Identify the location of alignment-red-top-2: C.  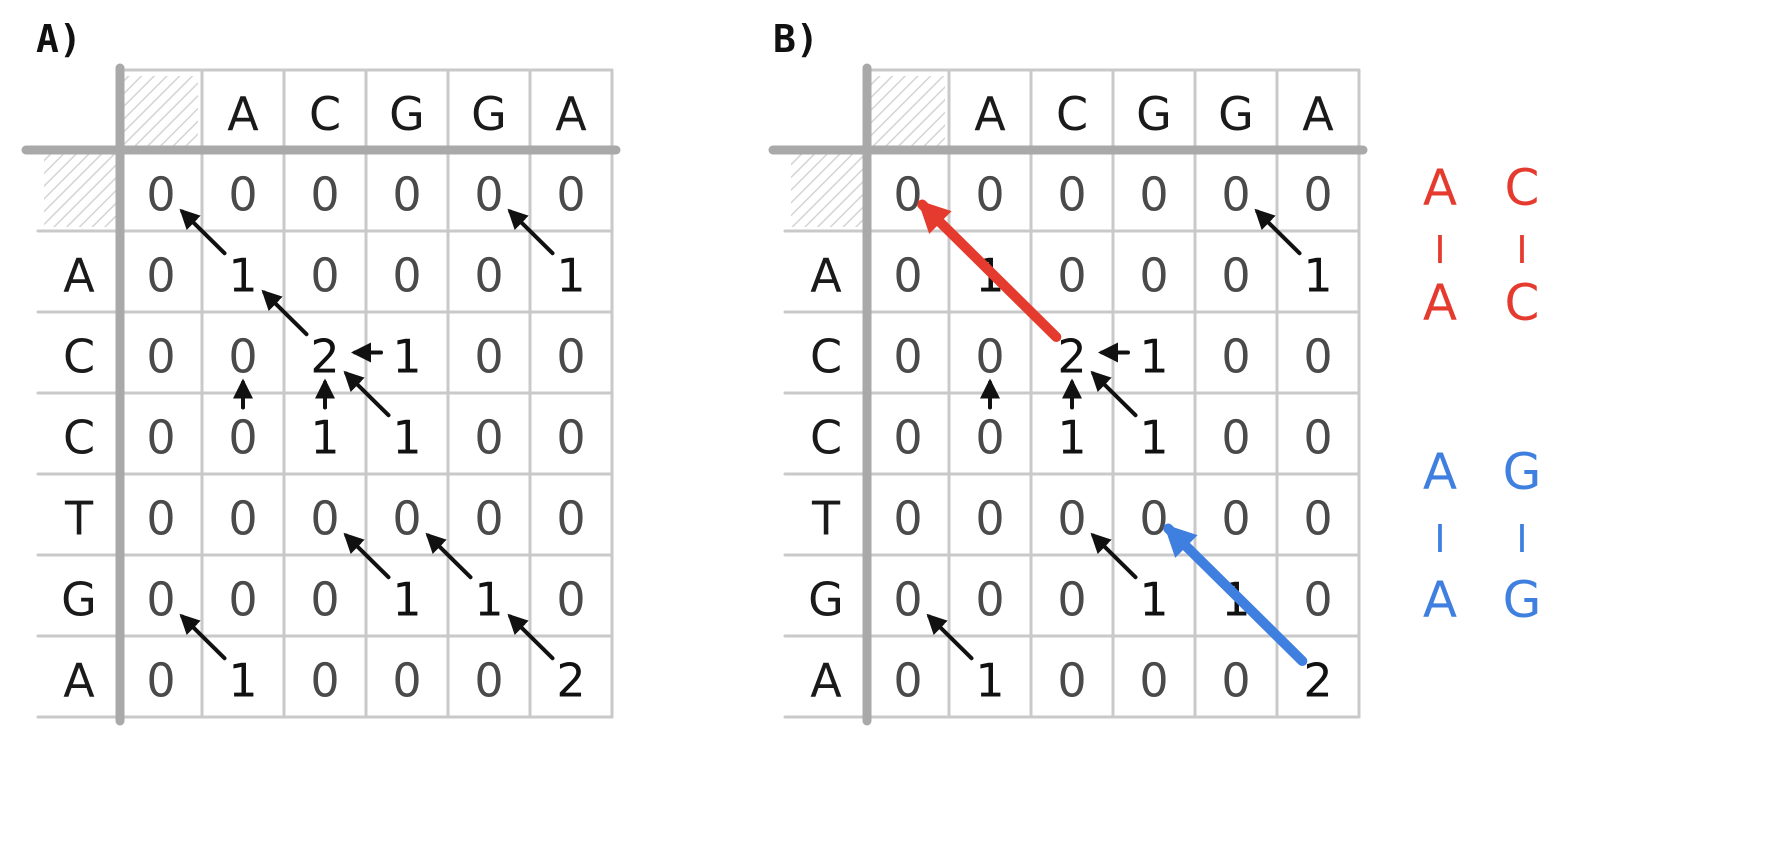
(1522, 188).